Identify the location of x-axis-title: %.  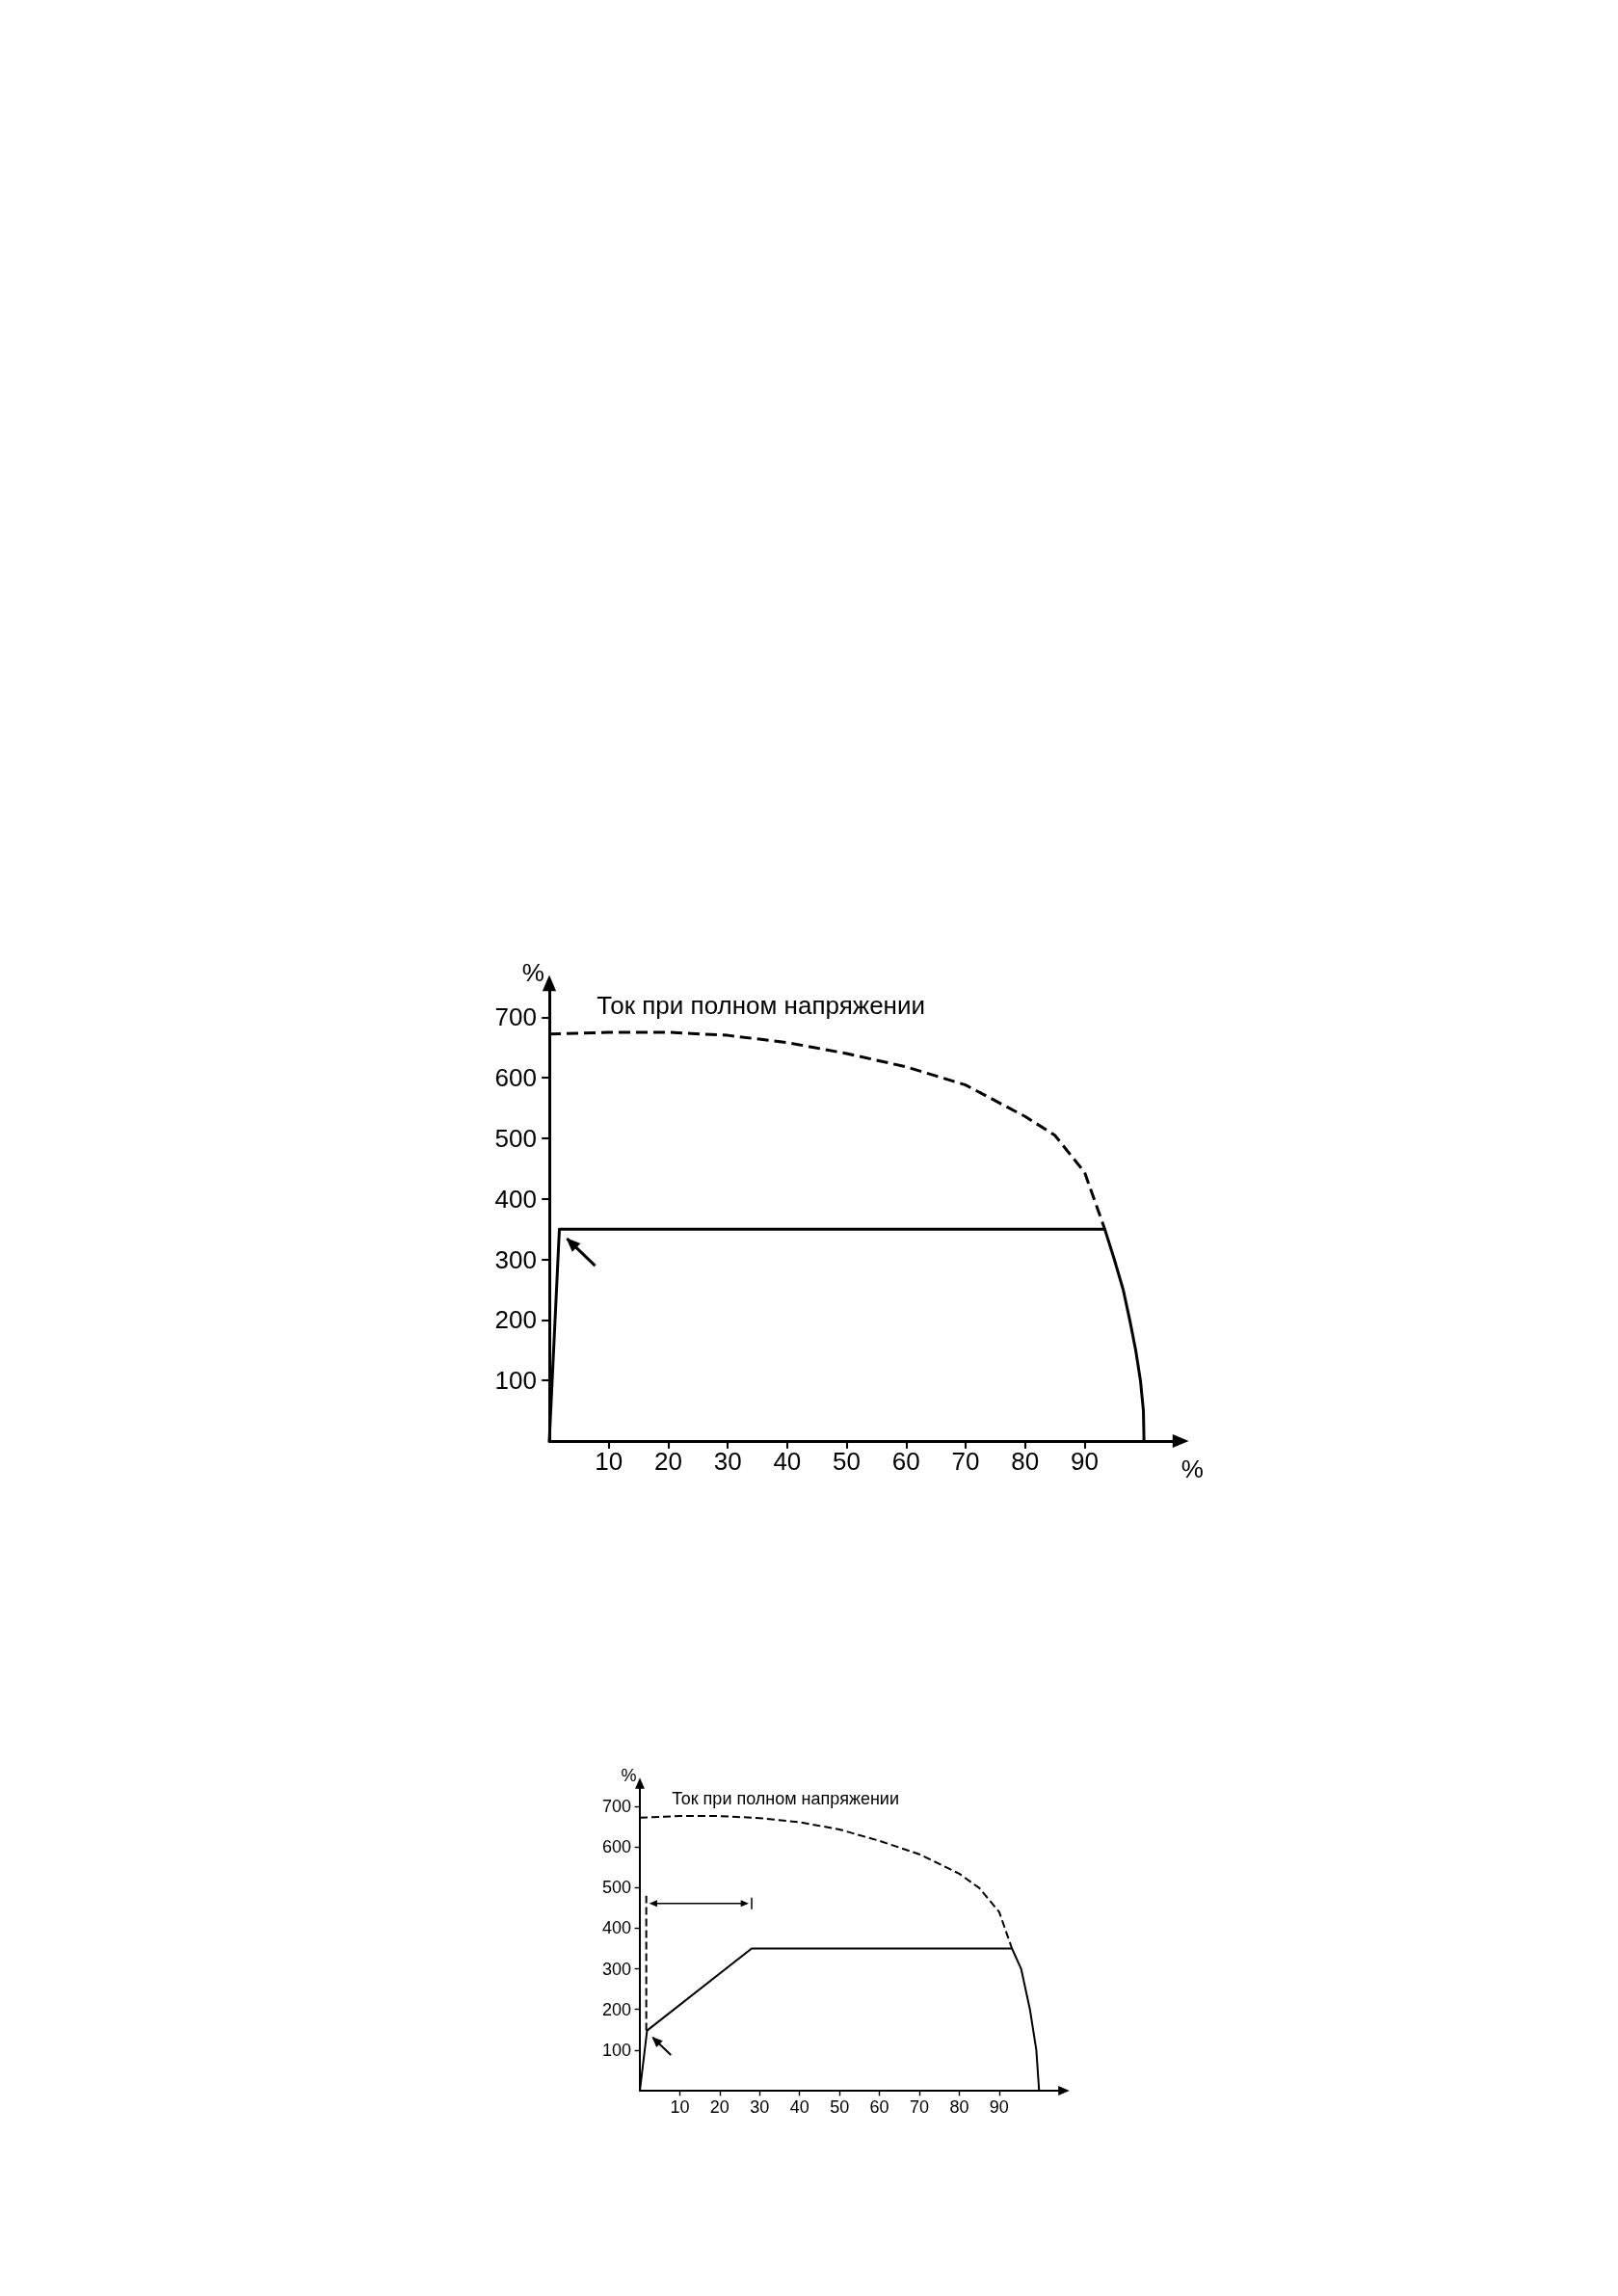
(1192, 1468).